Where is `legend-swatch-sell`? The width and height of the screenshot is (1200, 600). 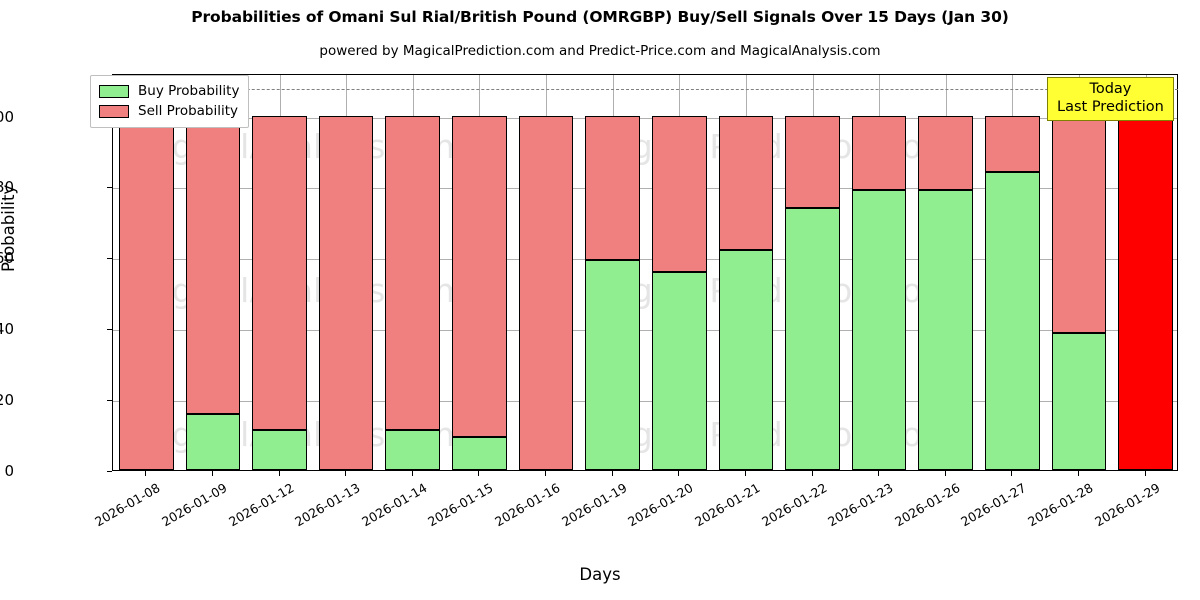
legend-swatch-sell is located at coordinates (114, 111).